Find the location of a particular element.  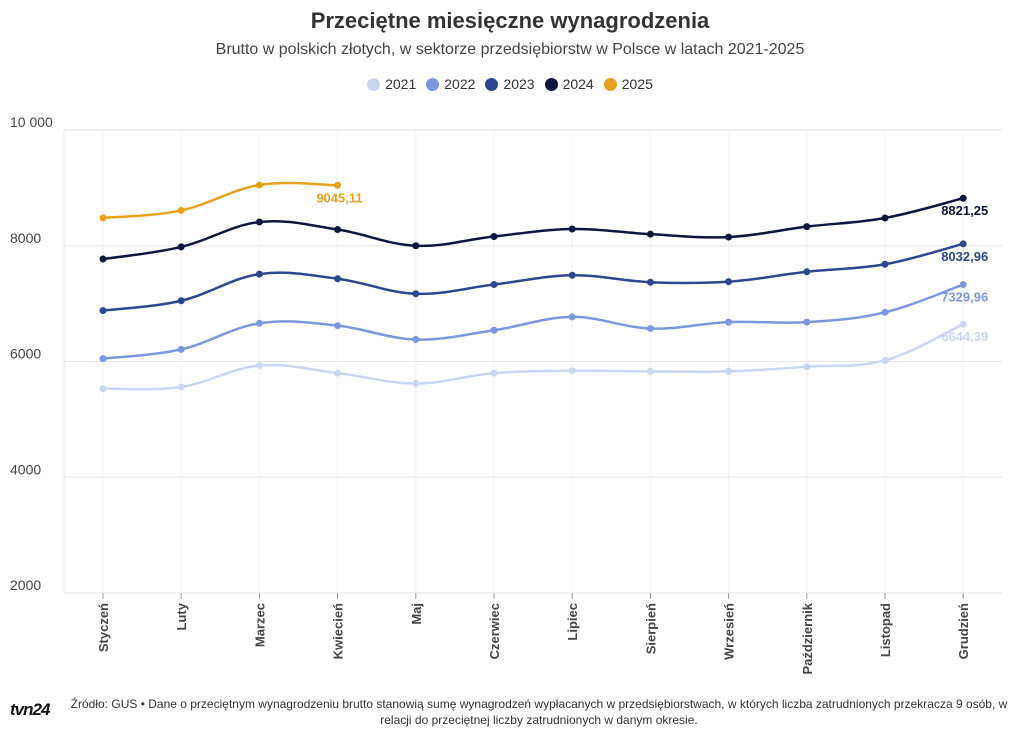

data-label-2024: 8821,25 is located at coordinates (964, 210).